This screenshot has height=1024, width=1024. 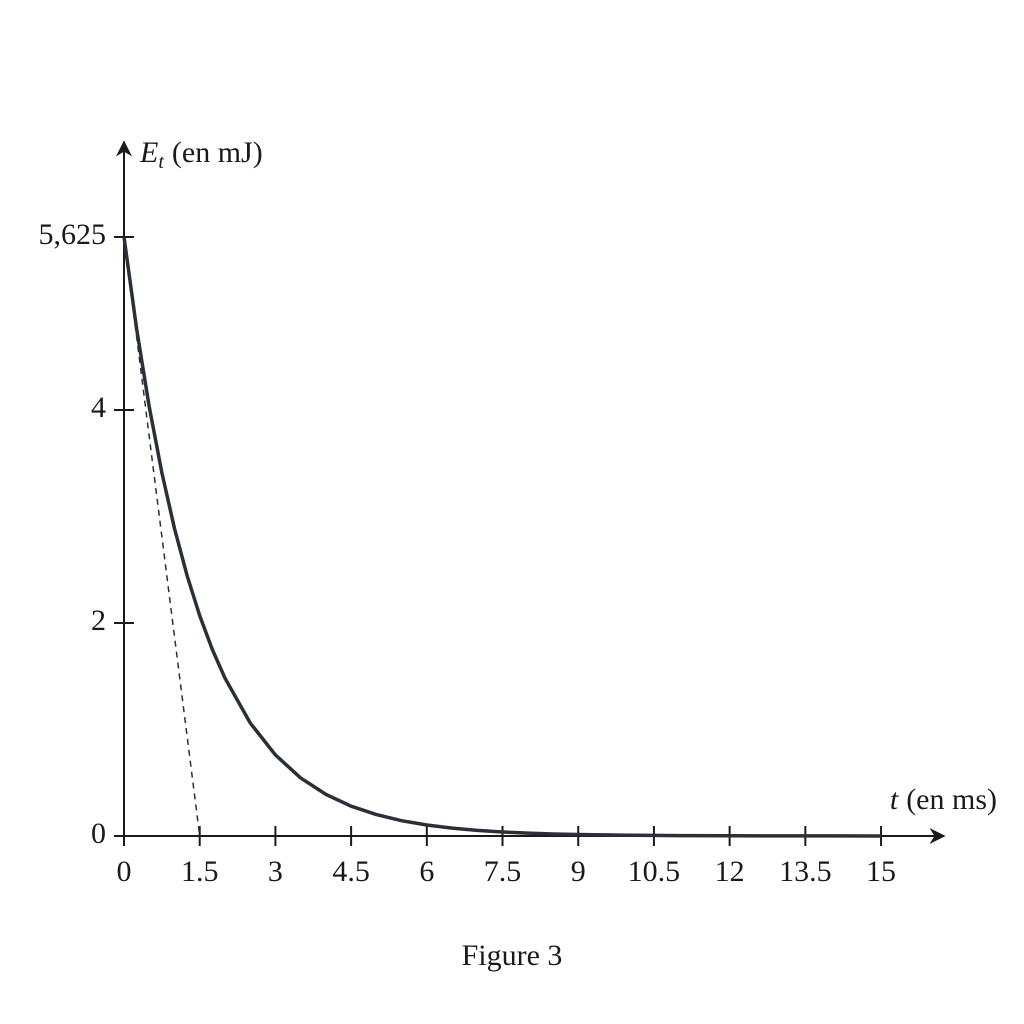 I want to click on tangent-line, so click(x=162, y=536).